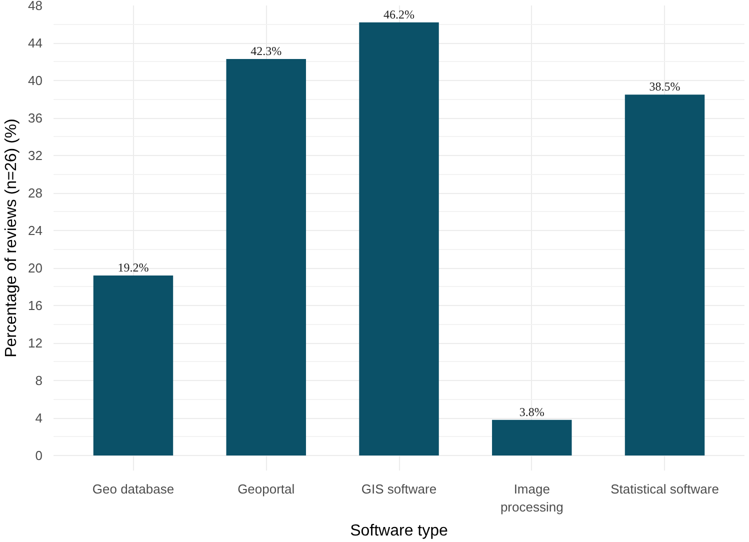 Image resolution: width=749 pixels, height=542 pixels. Describe the element at coordinates (35, 305) in the screenshot. I see `y-tick-label: 16` at that location.